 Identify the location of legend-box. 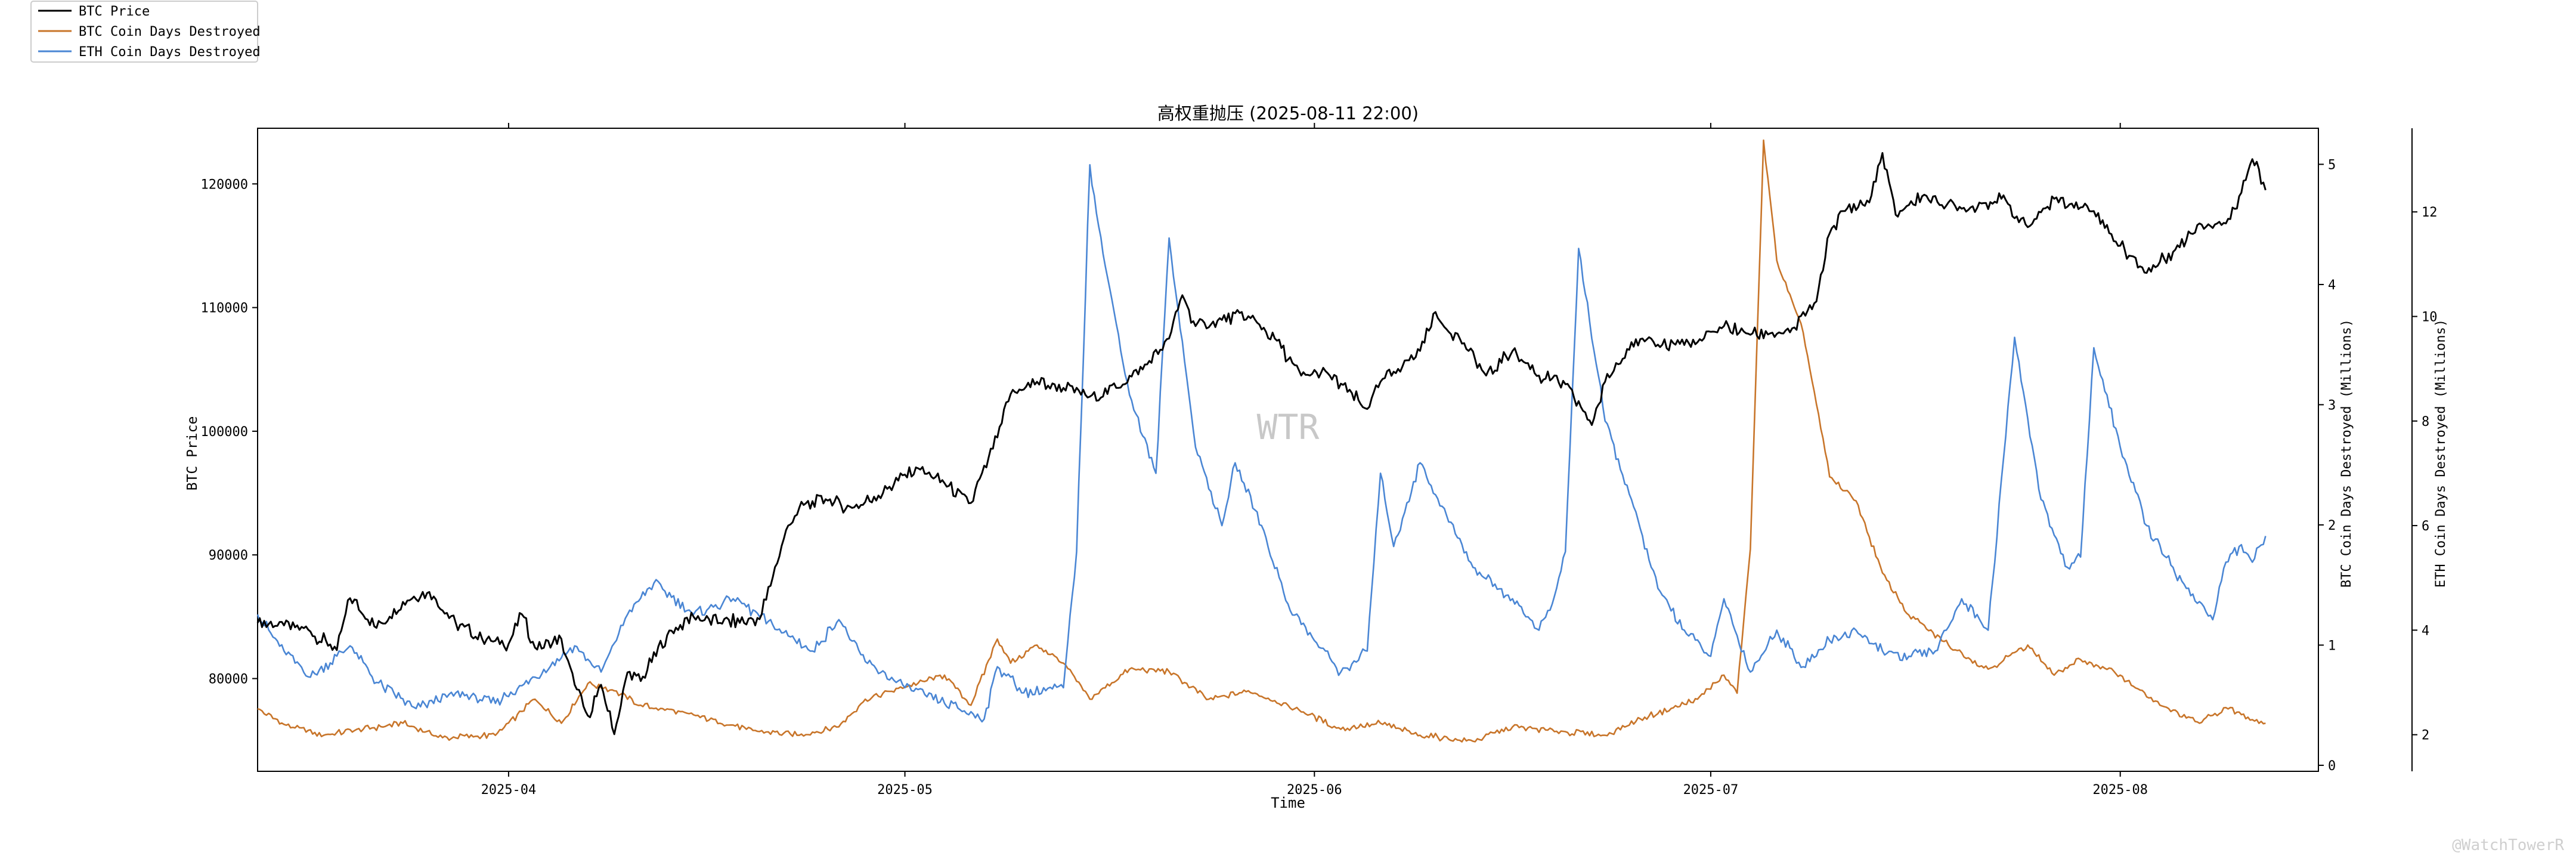
(144, 32).